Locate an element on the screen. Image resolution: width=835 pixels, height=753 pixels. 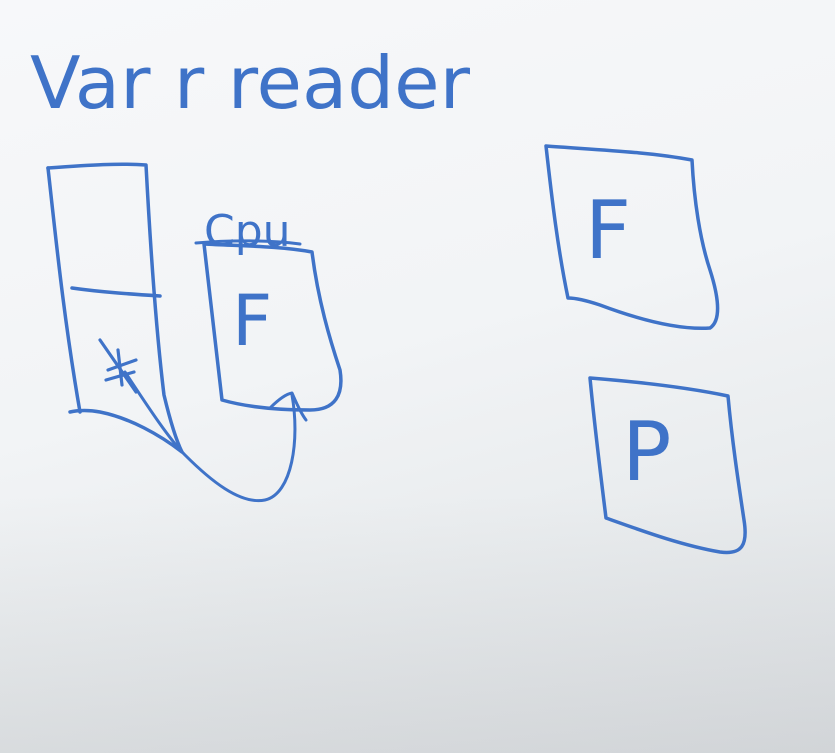
cpu-underline is located at coordinates (248, 242).